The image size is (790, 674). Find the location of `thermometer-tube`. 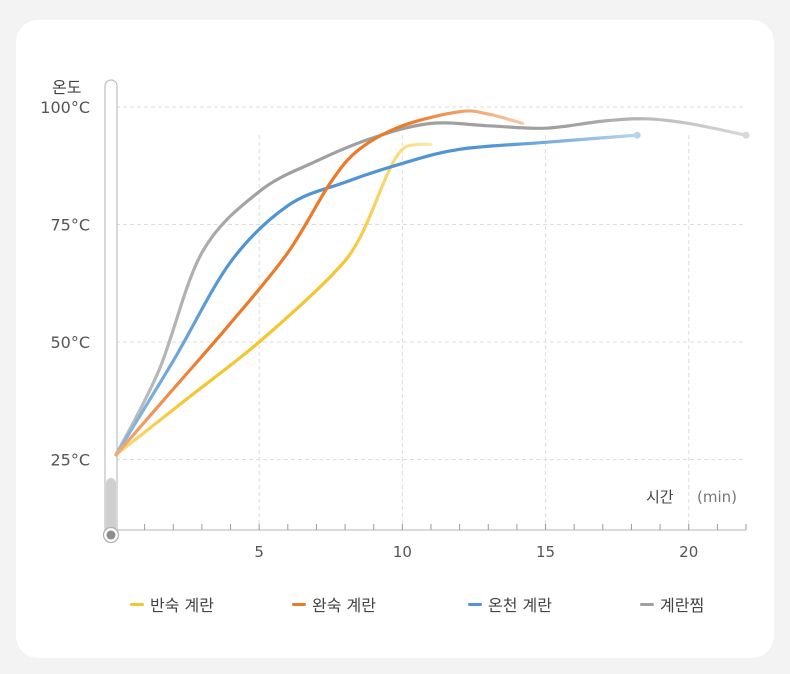

thermometer-tube is located at coordinates (111, 311).